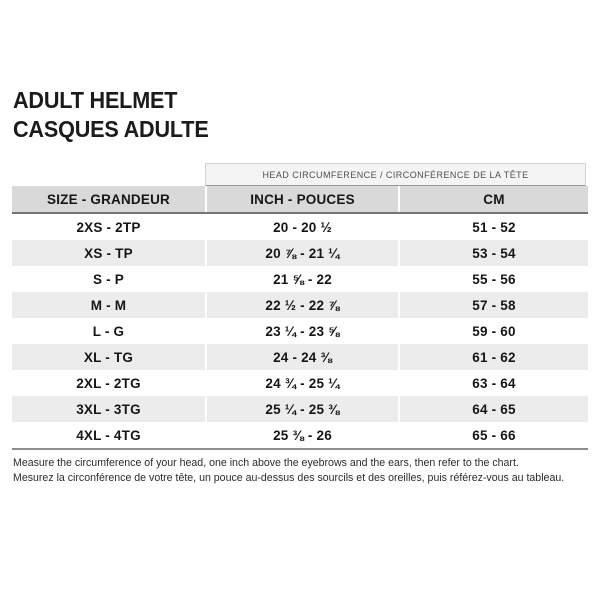  Describe the element at coordinates (493, 253) in the screenshot. I see `cm-cell: 53 - 54` at that location.